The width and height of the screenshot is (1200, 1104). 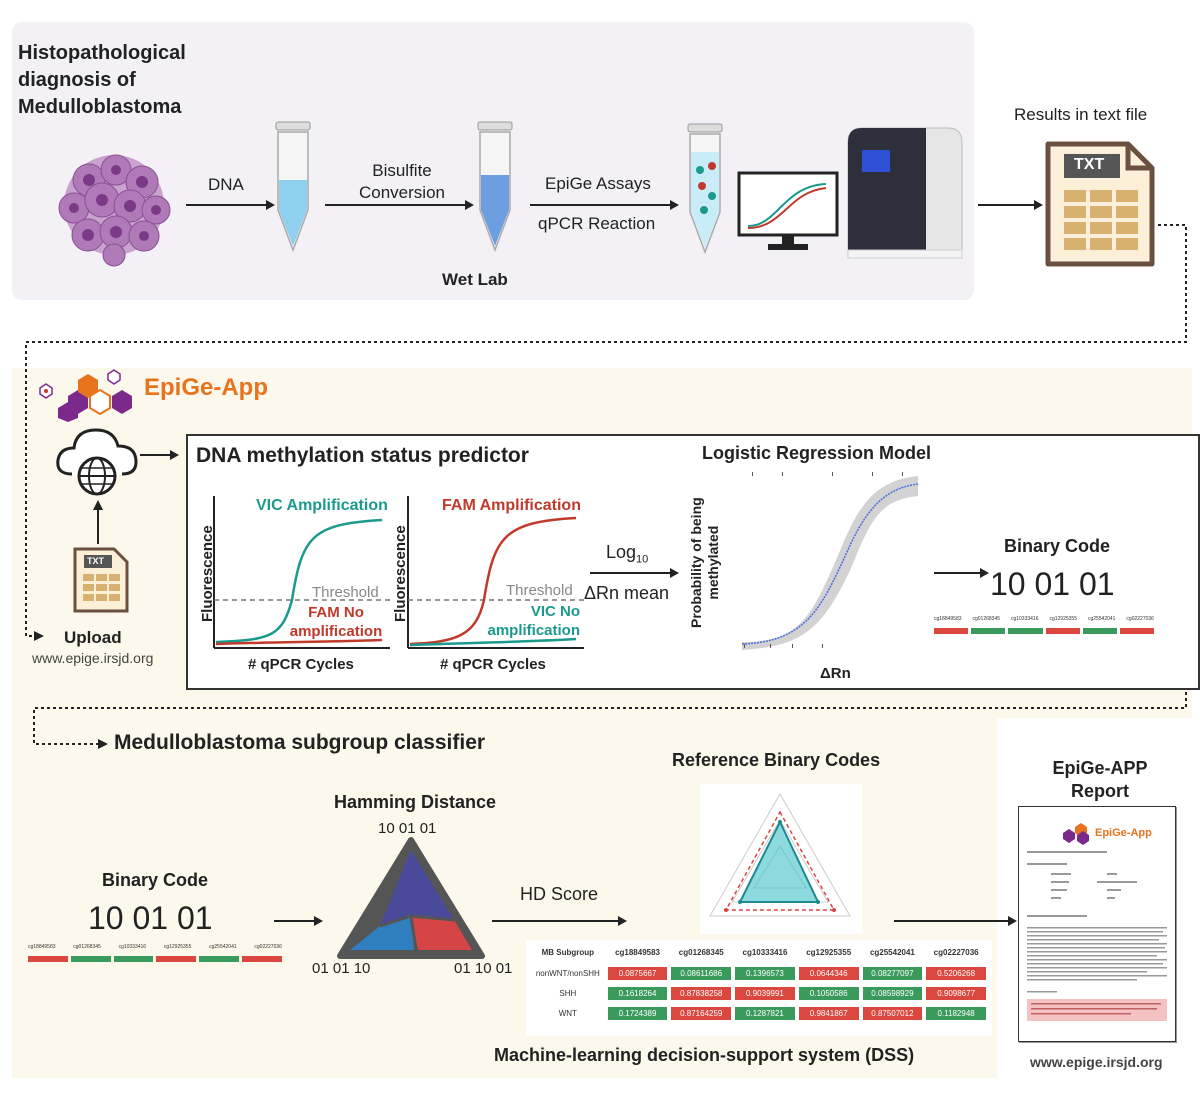 What do you see at coordinates (1100, 204) in the screenshot?
I see `txt-file-icon` at bounding box center [1100, 204].